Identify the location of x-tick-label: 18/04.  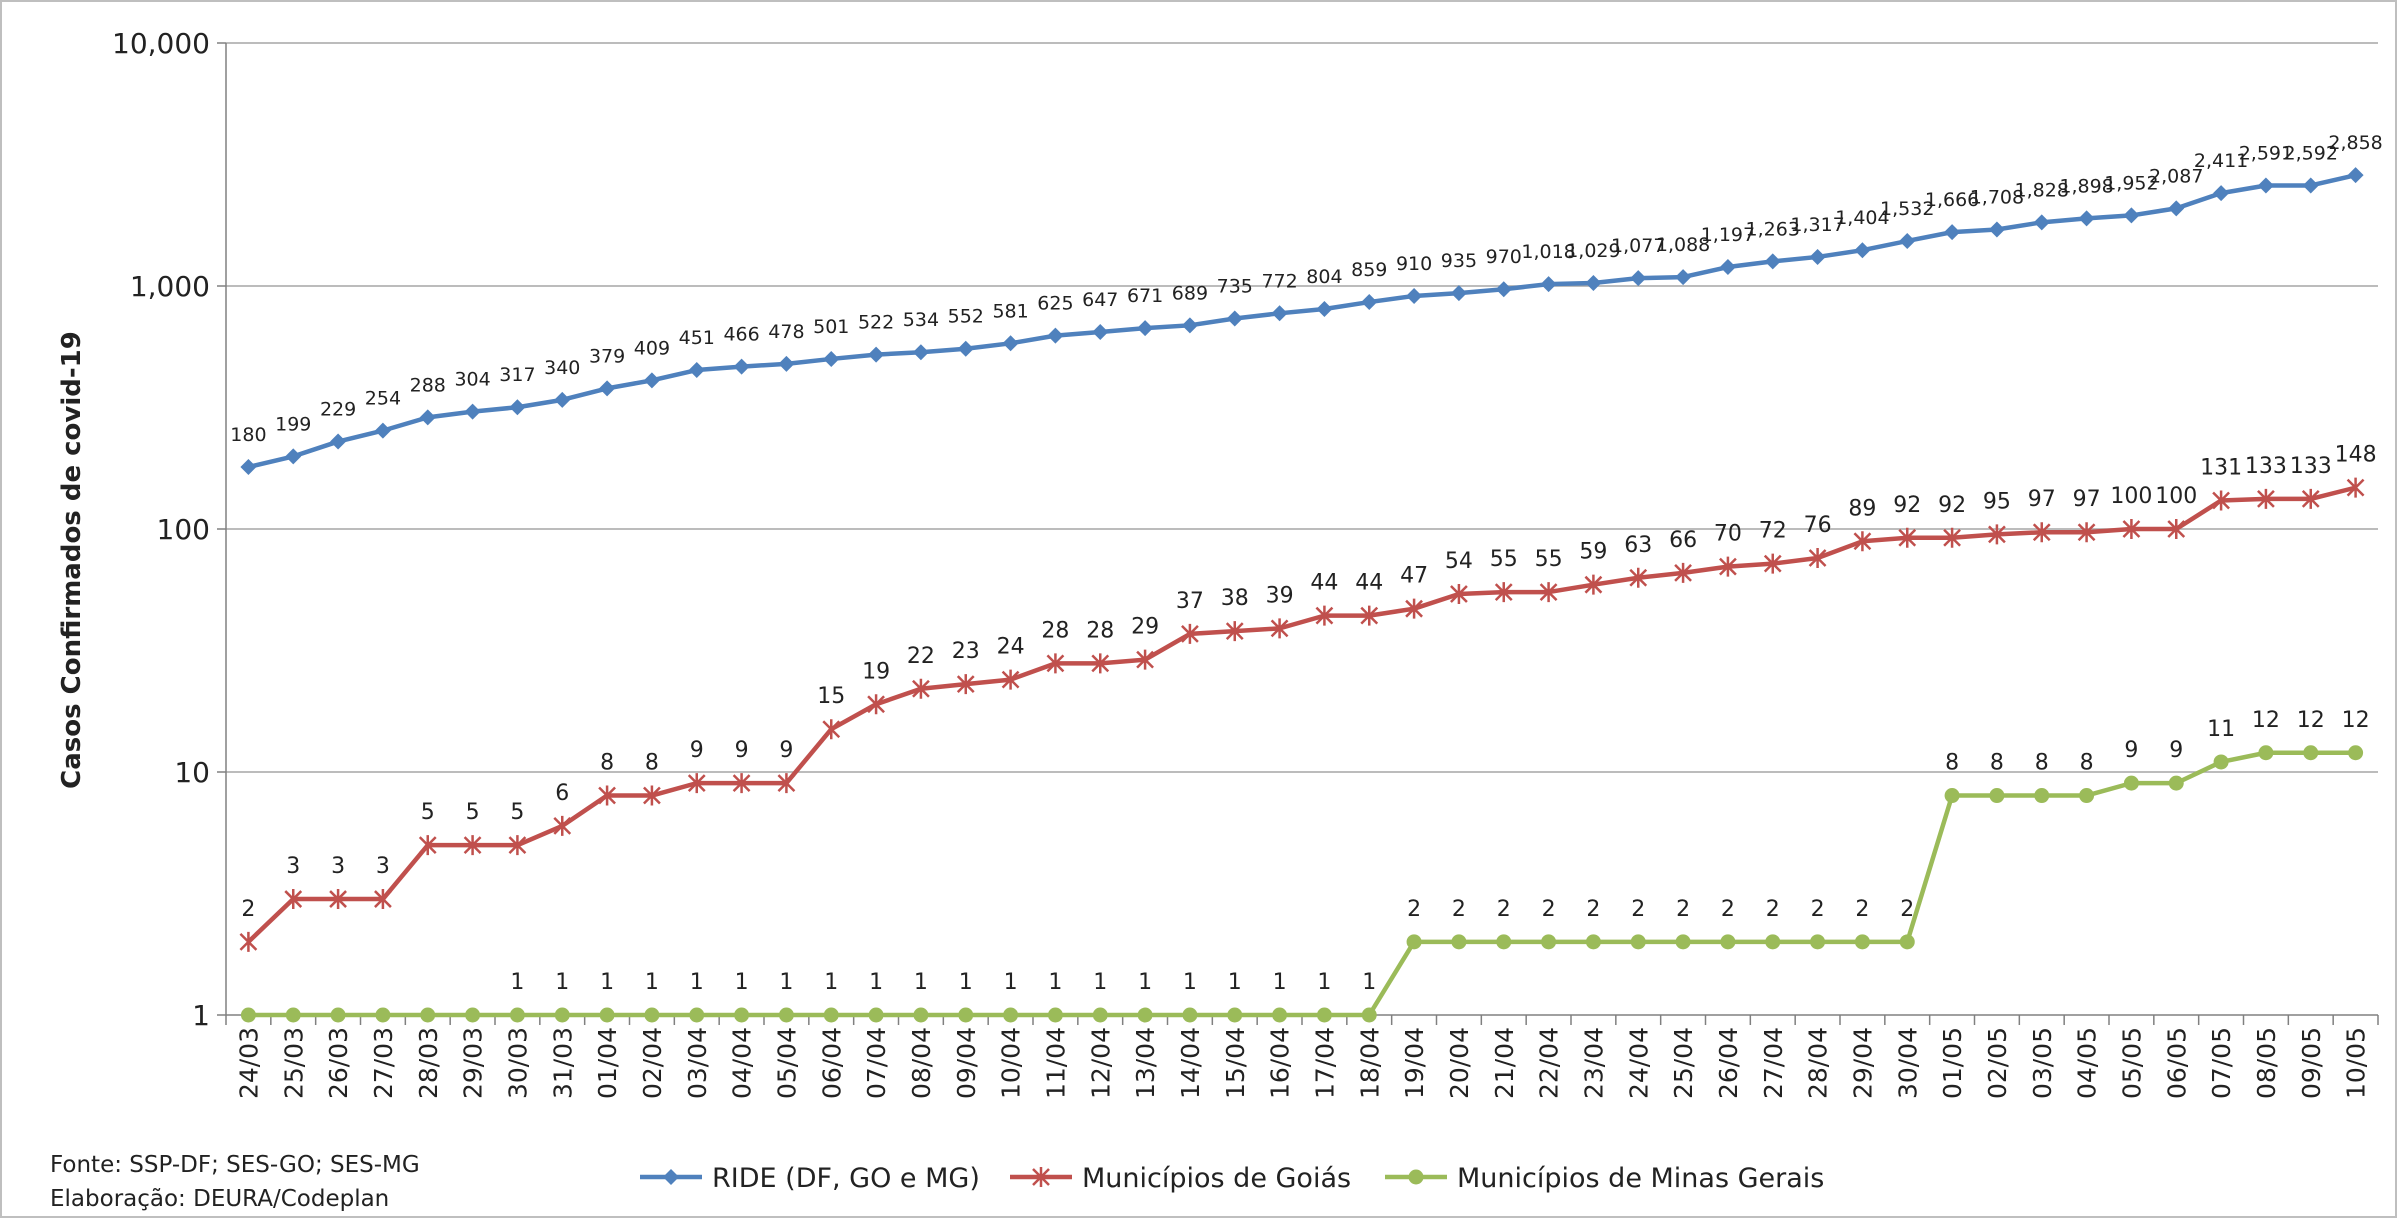
(1369, 1063).